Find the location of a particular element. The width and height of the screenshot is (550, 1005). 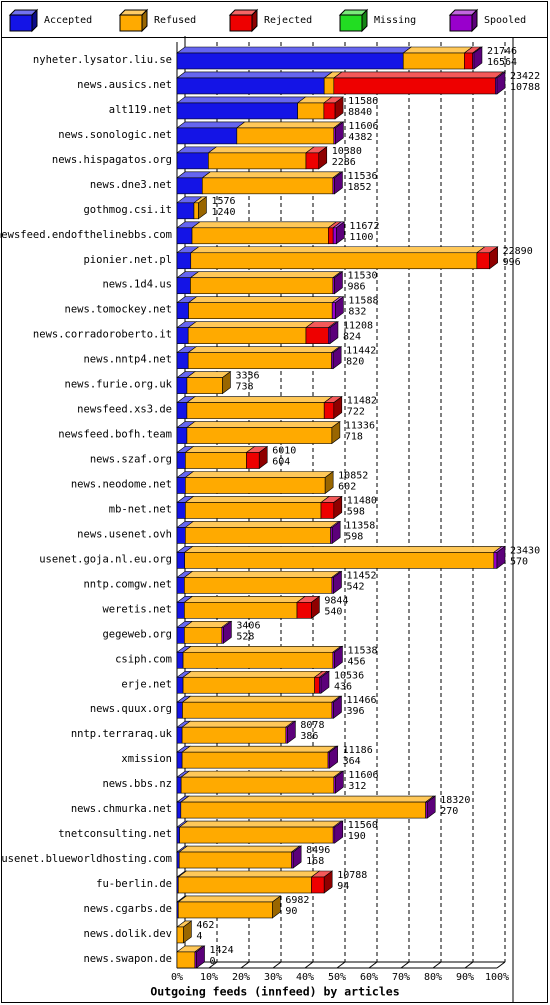

accepted-label: 2286 is located at coordinates (344, 162).